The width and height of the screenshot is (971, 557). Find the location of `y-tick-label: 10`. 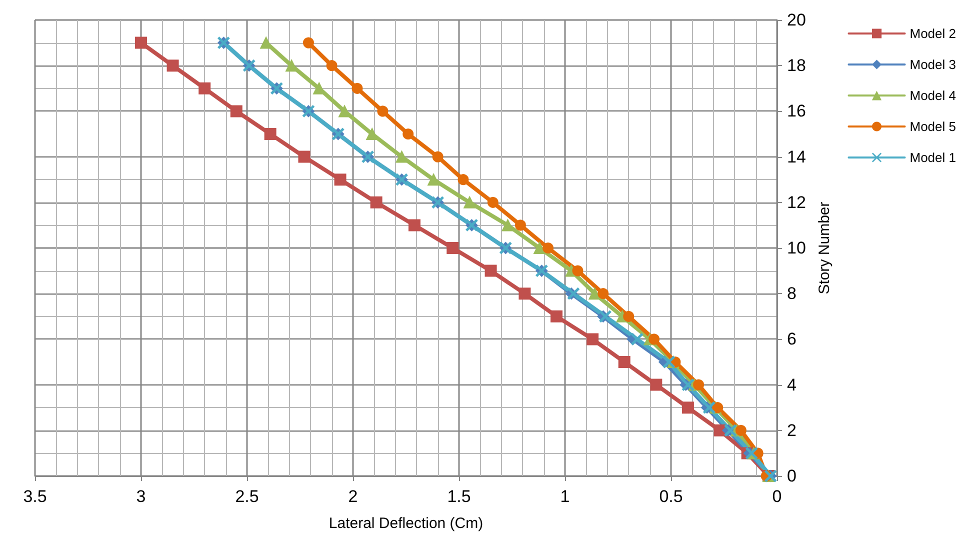

y-tick-label: 10 is located at coordinates (796, 248).